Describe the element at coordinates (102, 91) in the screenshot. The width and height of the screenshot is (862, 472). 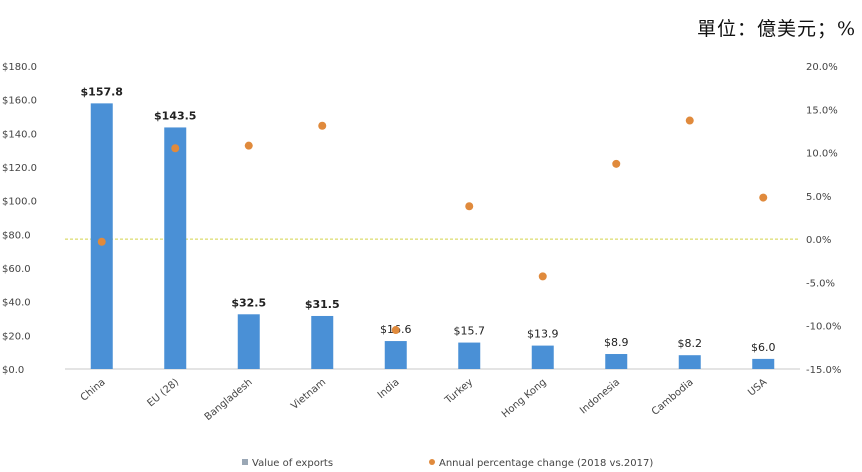
I see `bar-value-label: $157.8` at that location.